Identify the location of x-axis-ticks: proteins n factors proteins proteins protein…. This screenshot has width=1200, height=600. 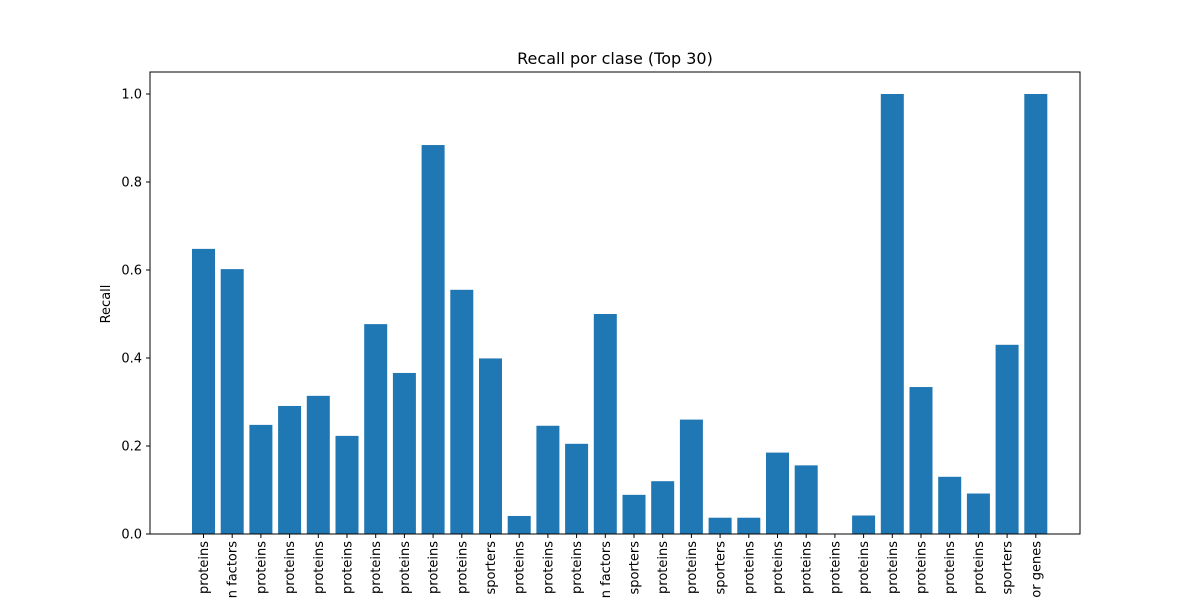
(620, 566).